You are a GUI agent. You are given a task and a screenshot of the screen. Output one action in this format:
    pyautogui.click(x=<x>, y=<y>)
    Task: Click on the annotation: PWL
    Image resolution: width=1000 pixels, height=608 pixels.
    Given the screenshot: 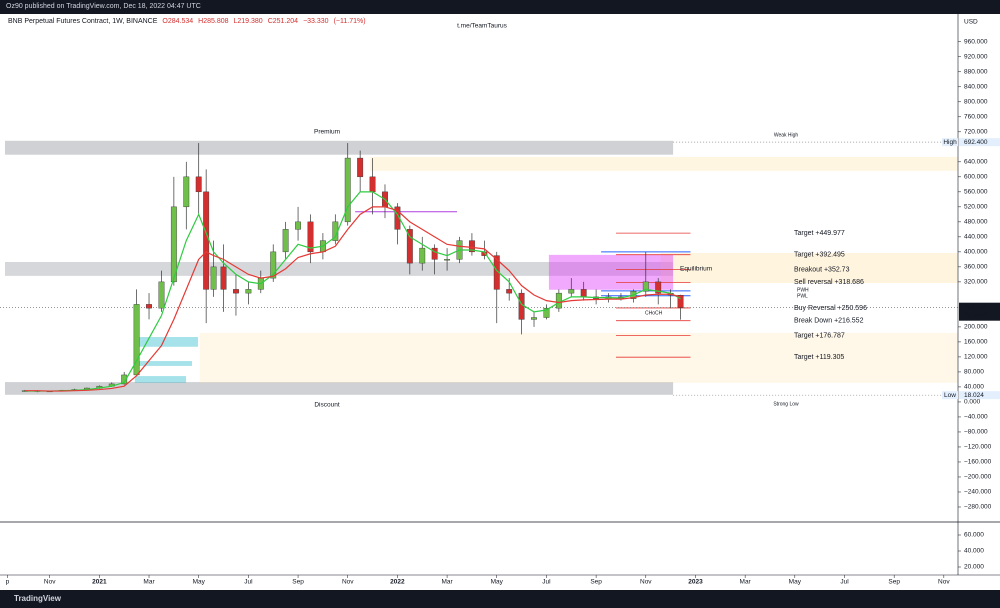 What is the action you would take?
    pyautogui.click(x=802, y=296)
    